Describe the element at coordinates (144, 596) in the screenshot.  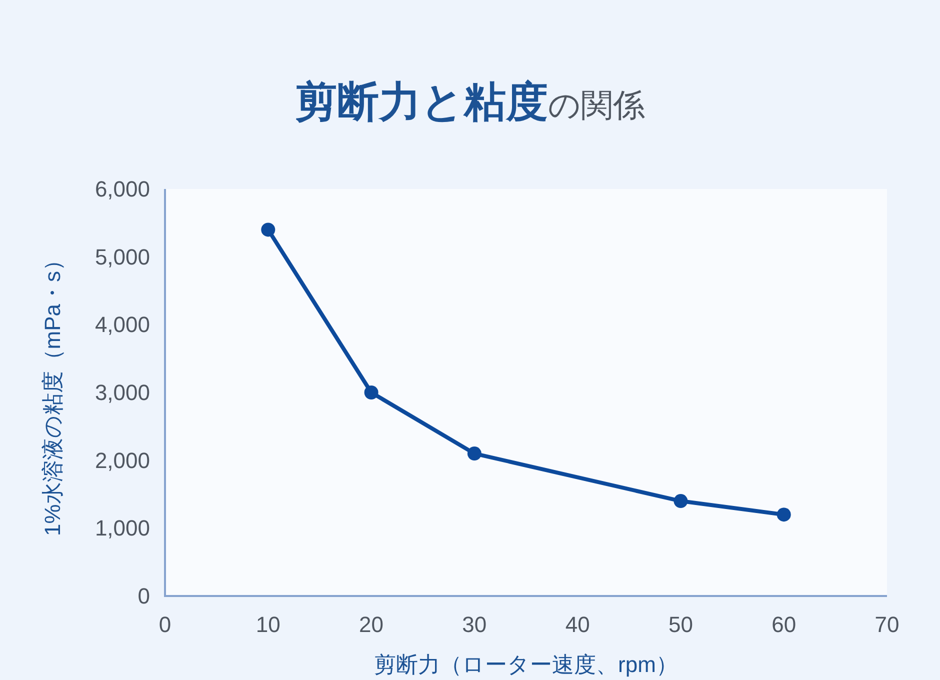
I see `y-tick-label: 0` at that location.